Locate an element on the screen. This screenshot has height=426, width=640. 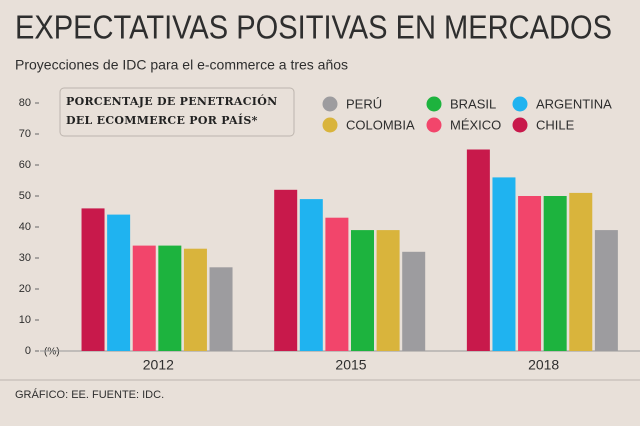
y-tick-label: 80 is located at coordinates (25, 103).